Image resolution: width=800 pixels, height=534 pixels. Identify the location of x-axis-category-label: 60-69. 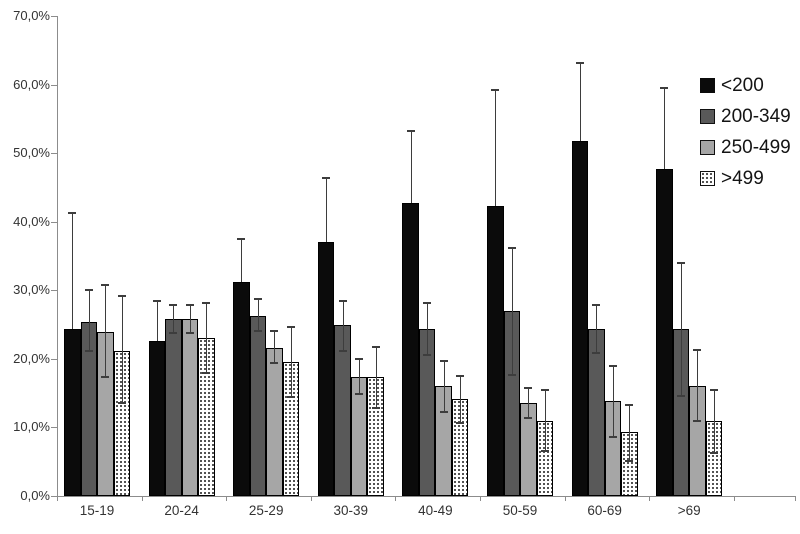
(604, 510).